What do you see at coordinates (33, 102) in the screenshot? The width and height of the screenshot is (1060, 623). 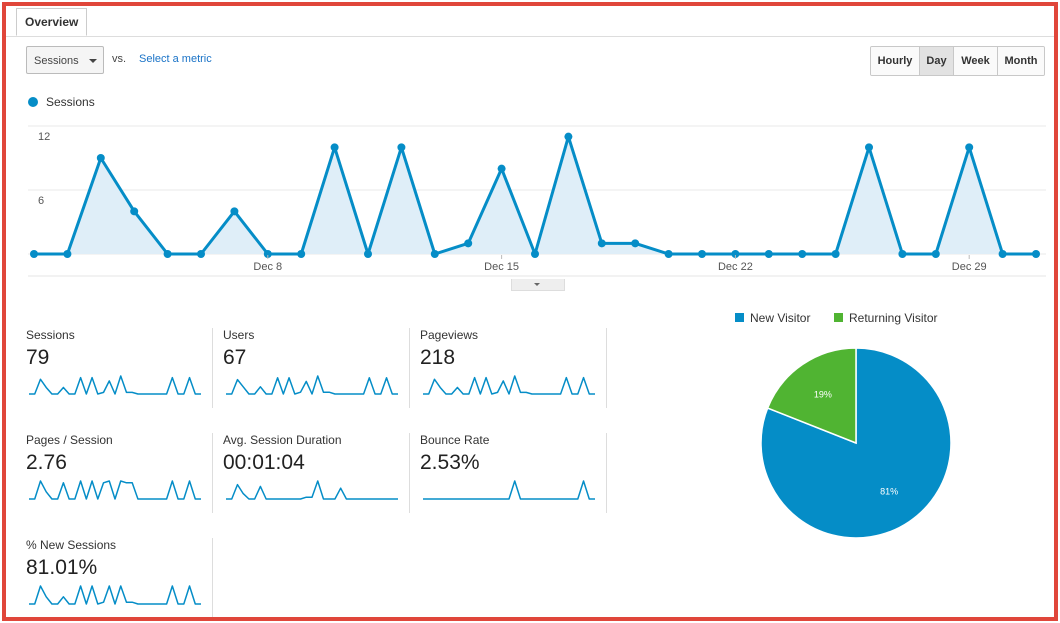 I see `sessions-legend-dot` at bounding box center [33, 102].